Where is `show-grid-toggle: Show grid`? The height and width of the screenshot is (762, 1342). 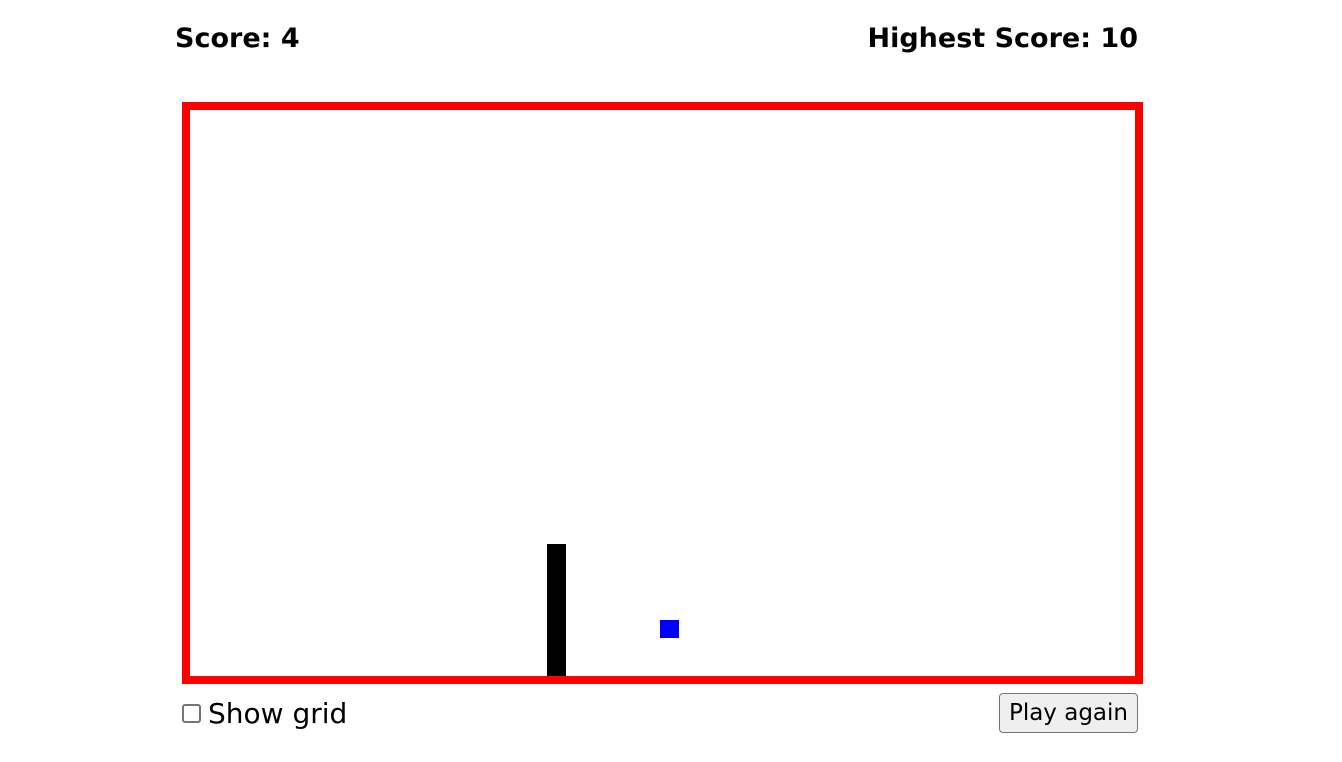
show-grid-toggle: Show grid is located at coordinates (264, 713).